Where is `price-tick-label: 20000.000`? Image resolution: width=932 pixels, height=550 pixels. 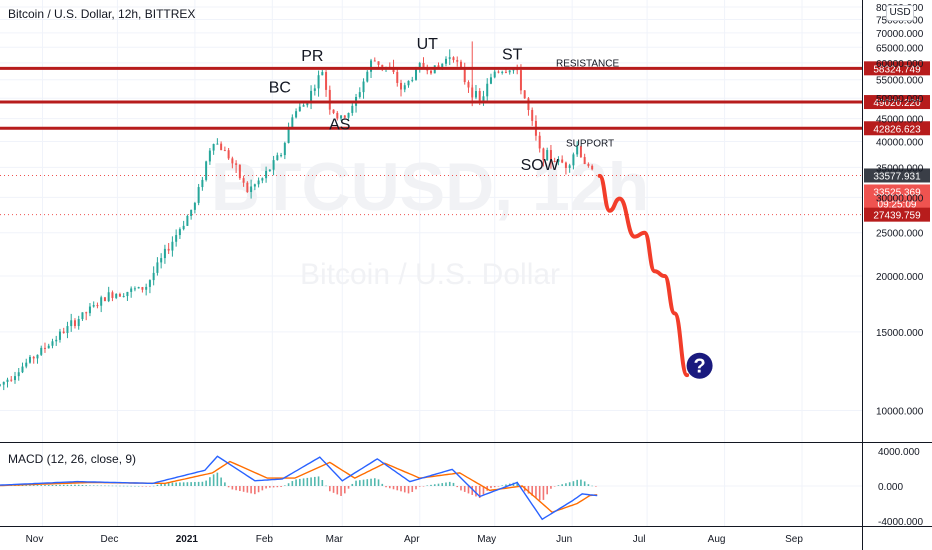
price-tick-label: 20000.000 is located at coordinates (900, 277).